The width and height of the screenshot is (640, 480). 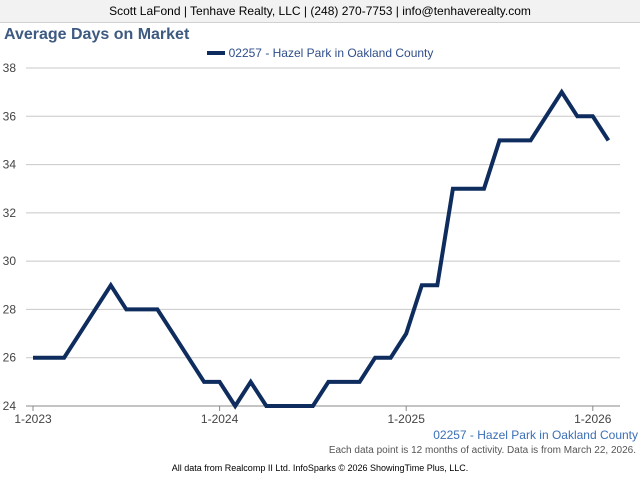 What do you see at coordinates (215, 52) in the screenshot?
I see `legend-swatch` at bounding box center [215, 52].